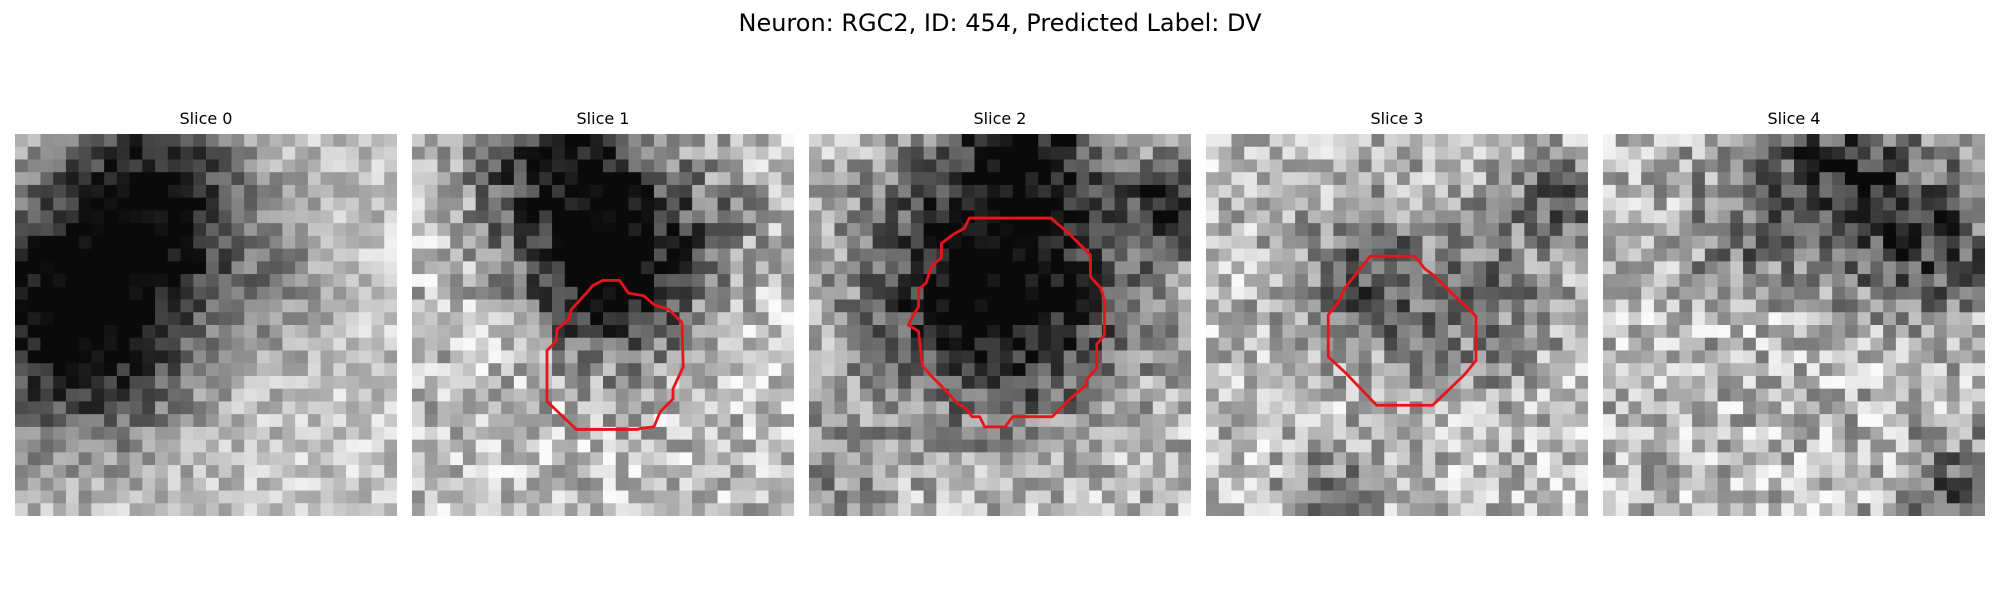 The width and height of the screenshot is (2000, 600). What do you see at coordinates (206, 118) in the screenshot?
I see `slice-title-0: Slice 0` at bounding box center [206, 118].